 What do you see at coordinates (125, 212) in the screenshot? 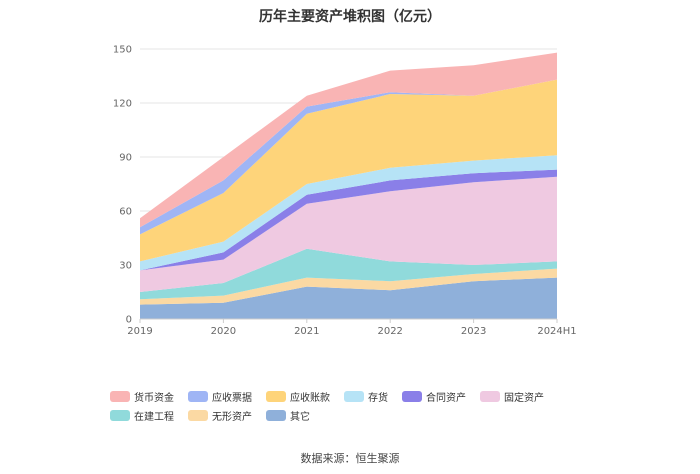
I see `y-tick-label: 60` at bounding box center [125, 212].